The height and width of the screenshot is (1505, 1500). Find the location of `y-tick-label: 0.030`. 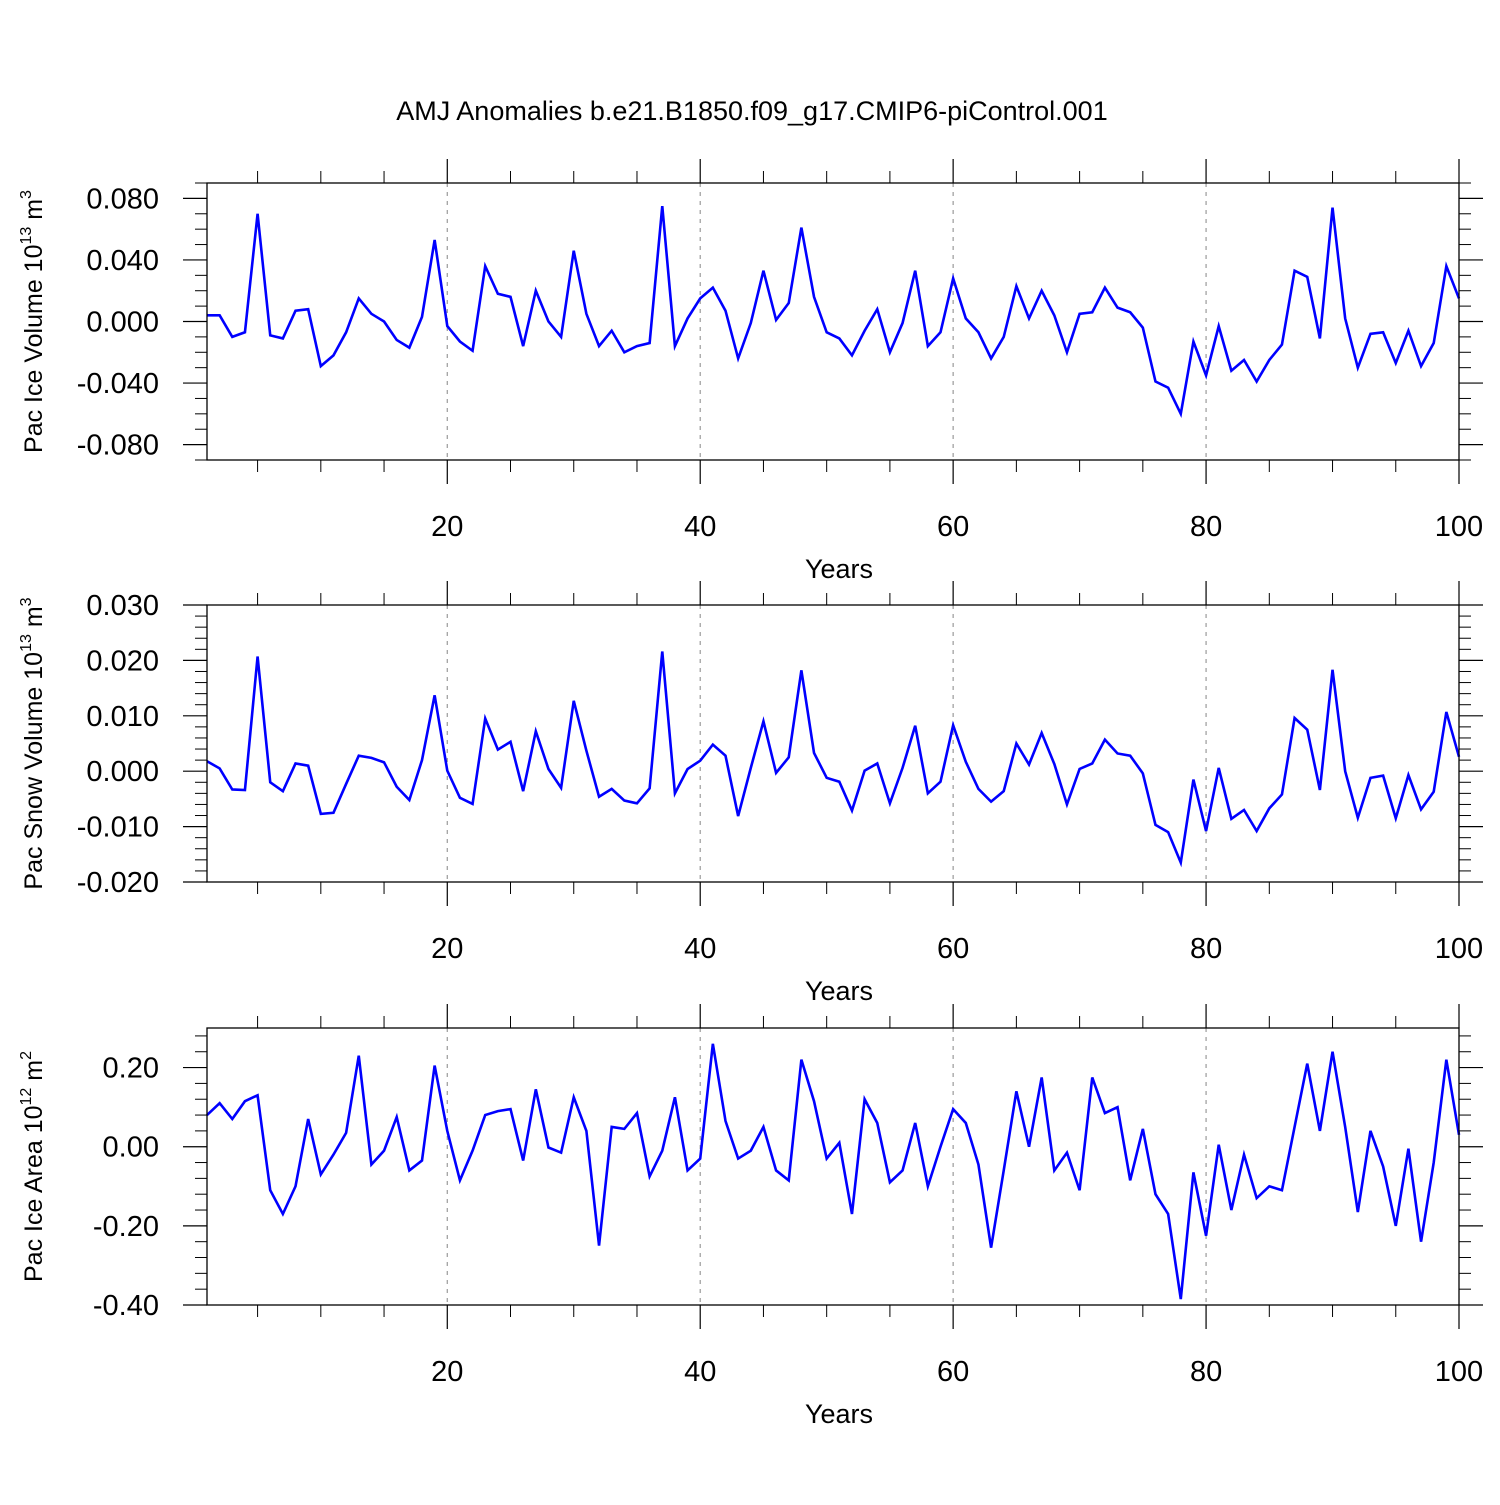

y-tick-label: 0.030 is located at coordinates (122, 606).